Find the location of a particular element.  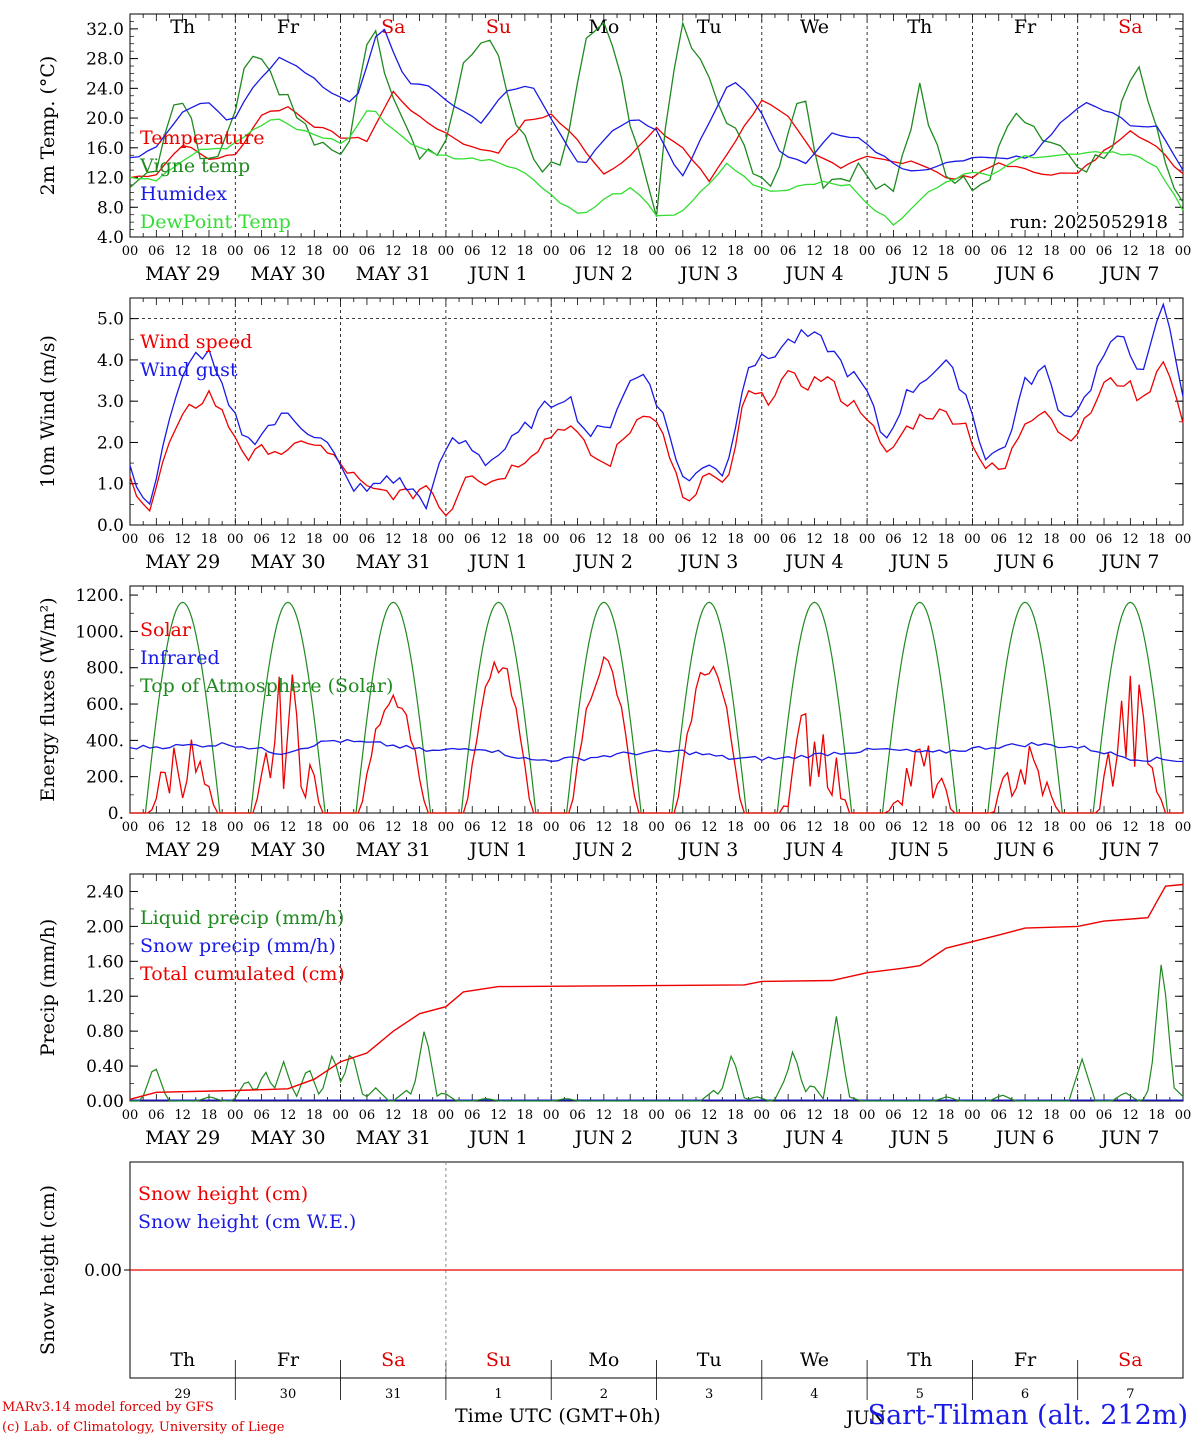

panel-4-date-label: JUN 3 is located at coordinates (708, 1138).